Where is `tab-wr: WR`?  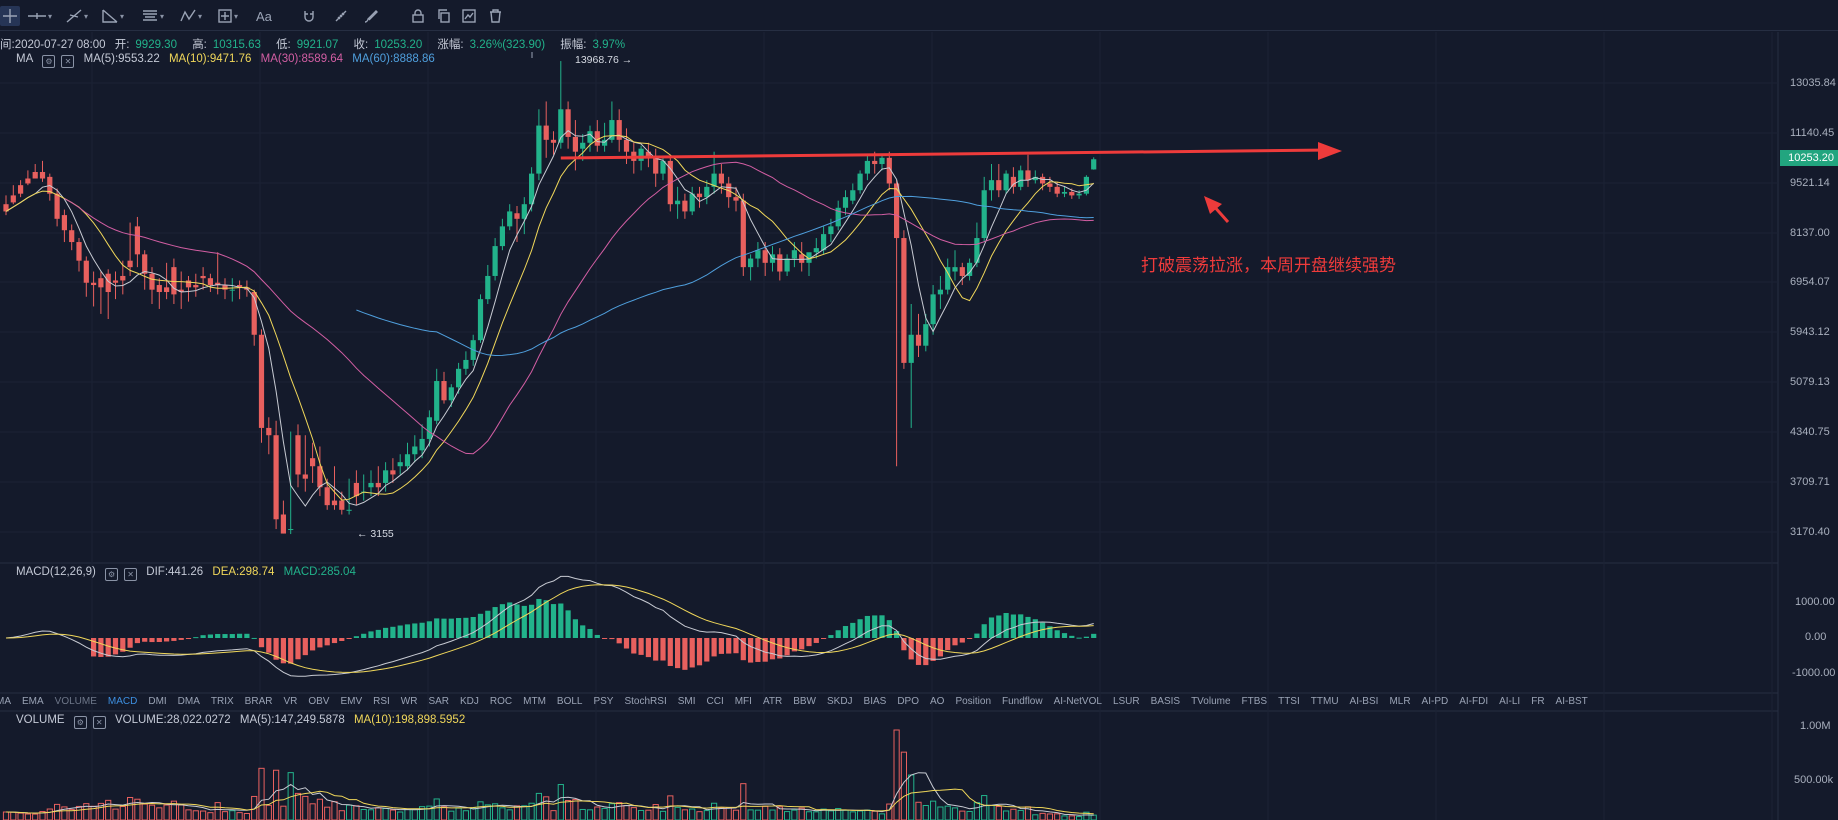 tab-wr: WR is located at coordinates (409, 701).